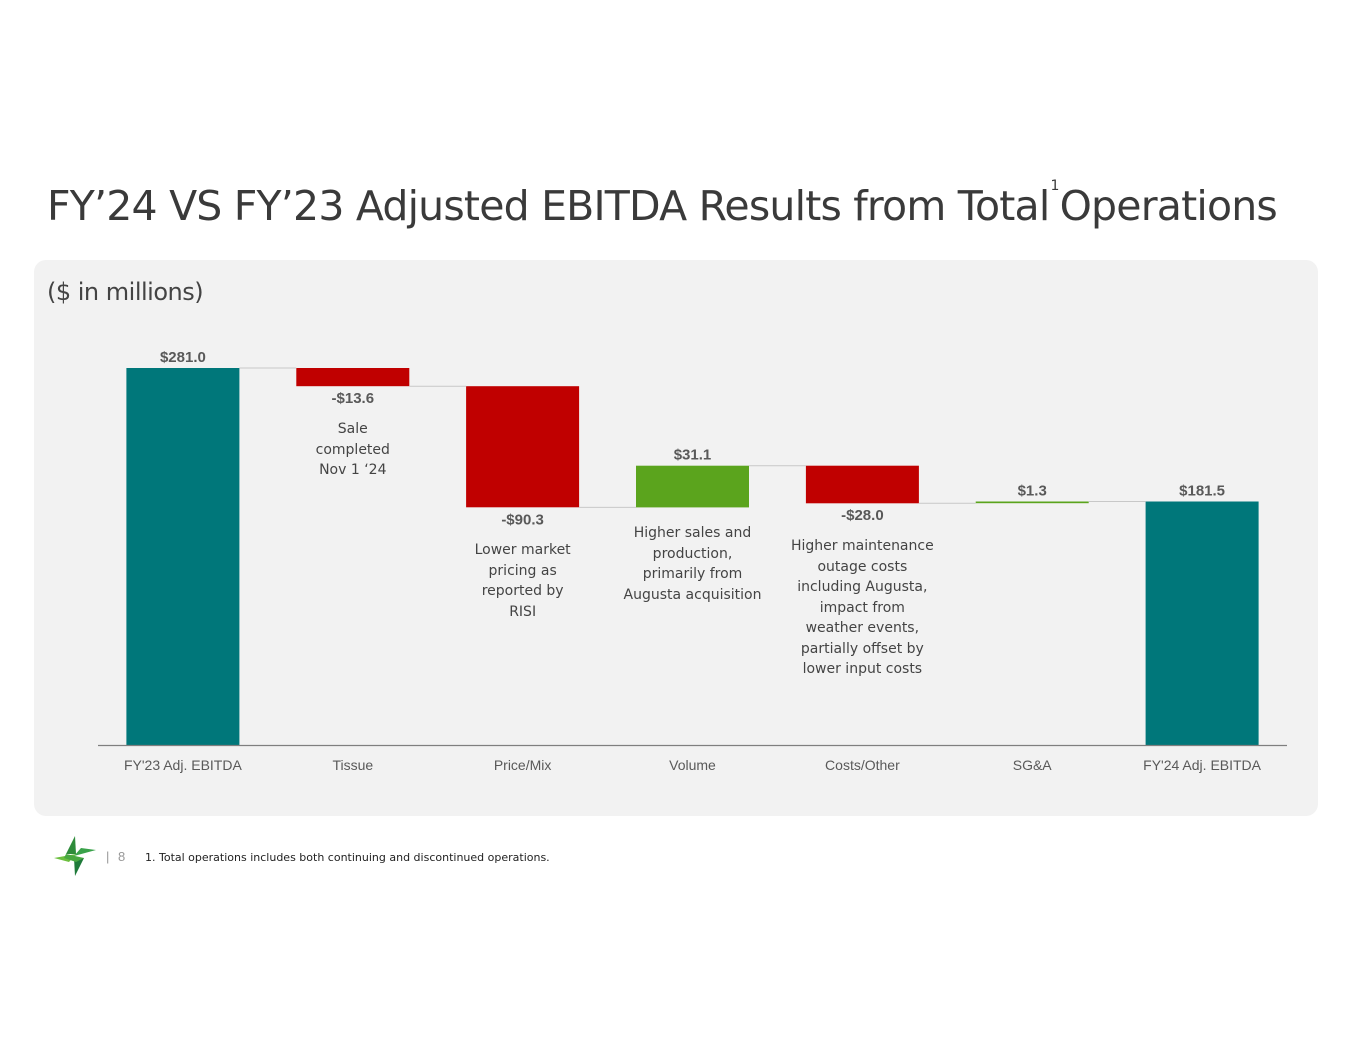 This screenshot has height=1055, width=1365. I want to click on annotation-line: Lower market, so click(522, 550).